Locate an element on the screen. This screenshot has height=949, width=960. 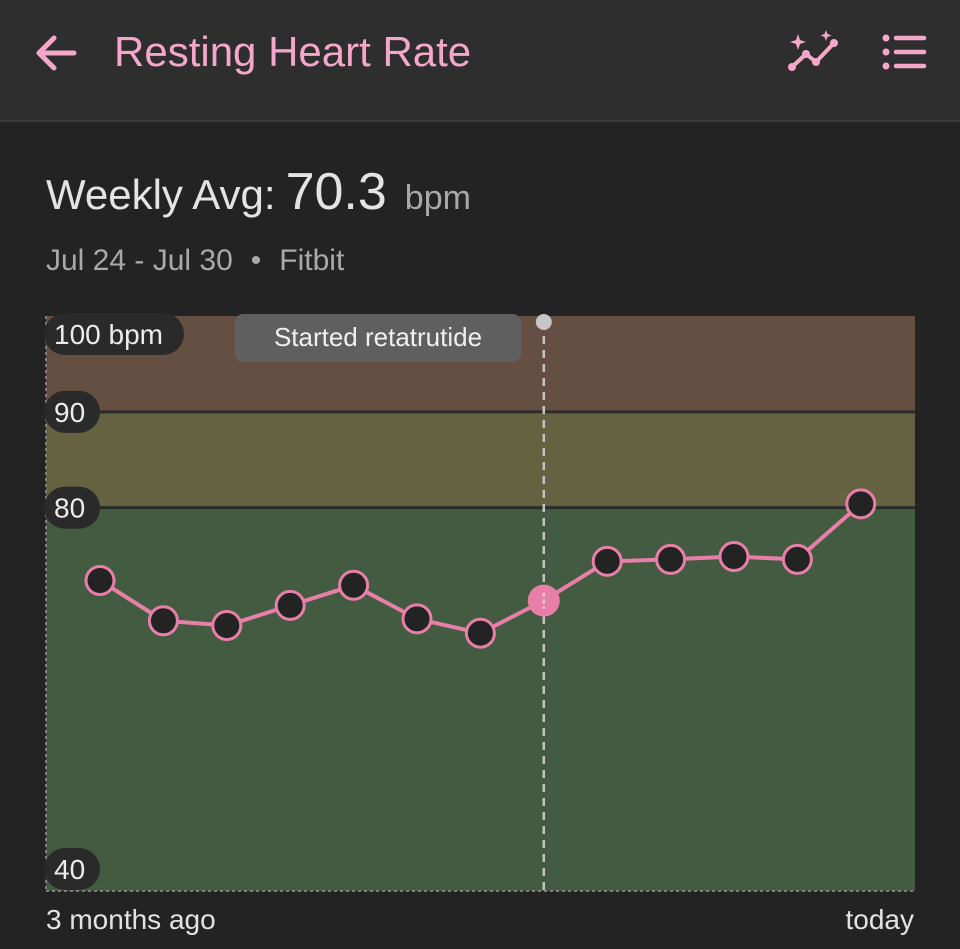
annotation-label-bg is located at coordinates (378, 338).